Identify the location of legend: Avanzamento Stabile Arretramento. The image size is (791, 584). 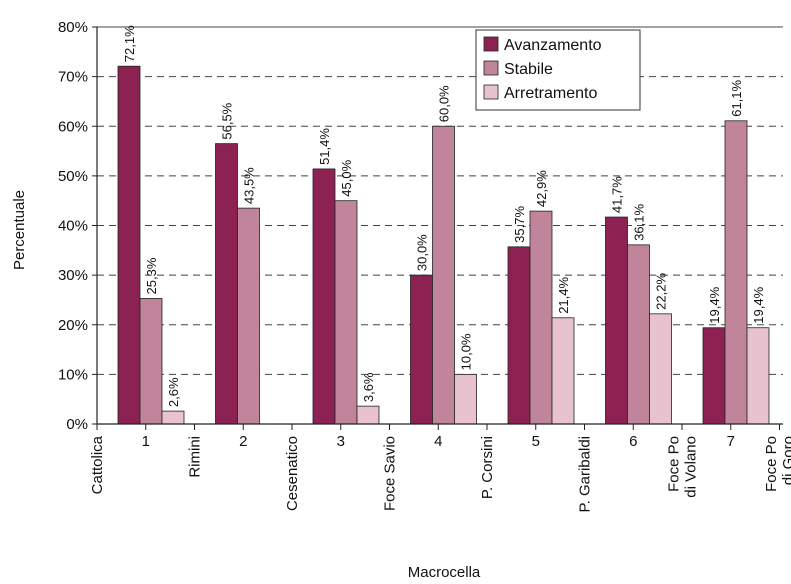
(558, 70).